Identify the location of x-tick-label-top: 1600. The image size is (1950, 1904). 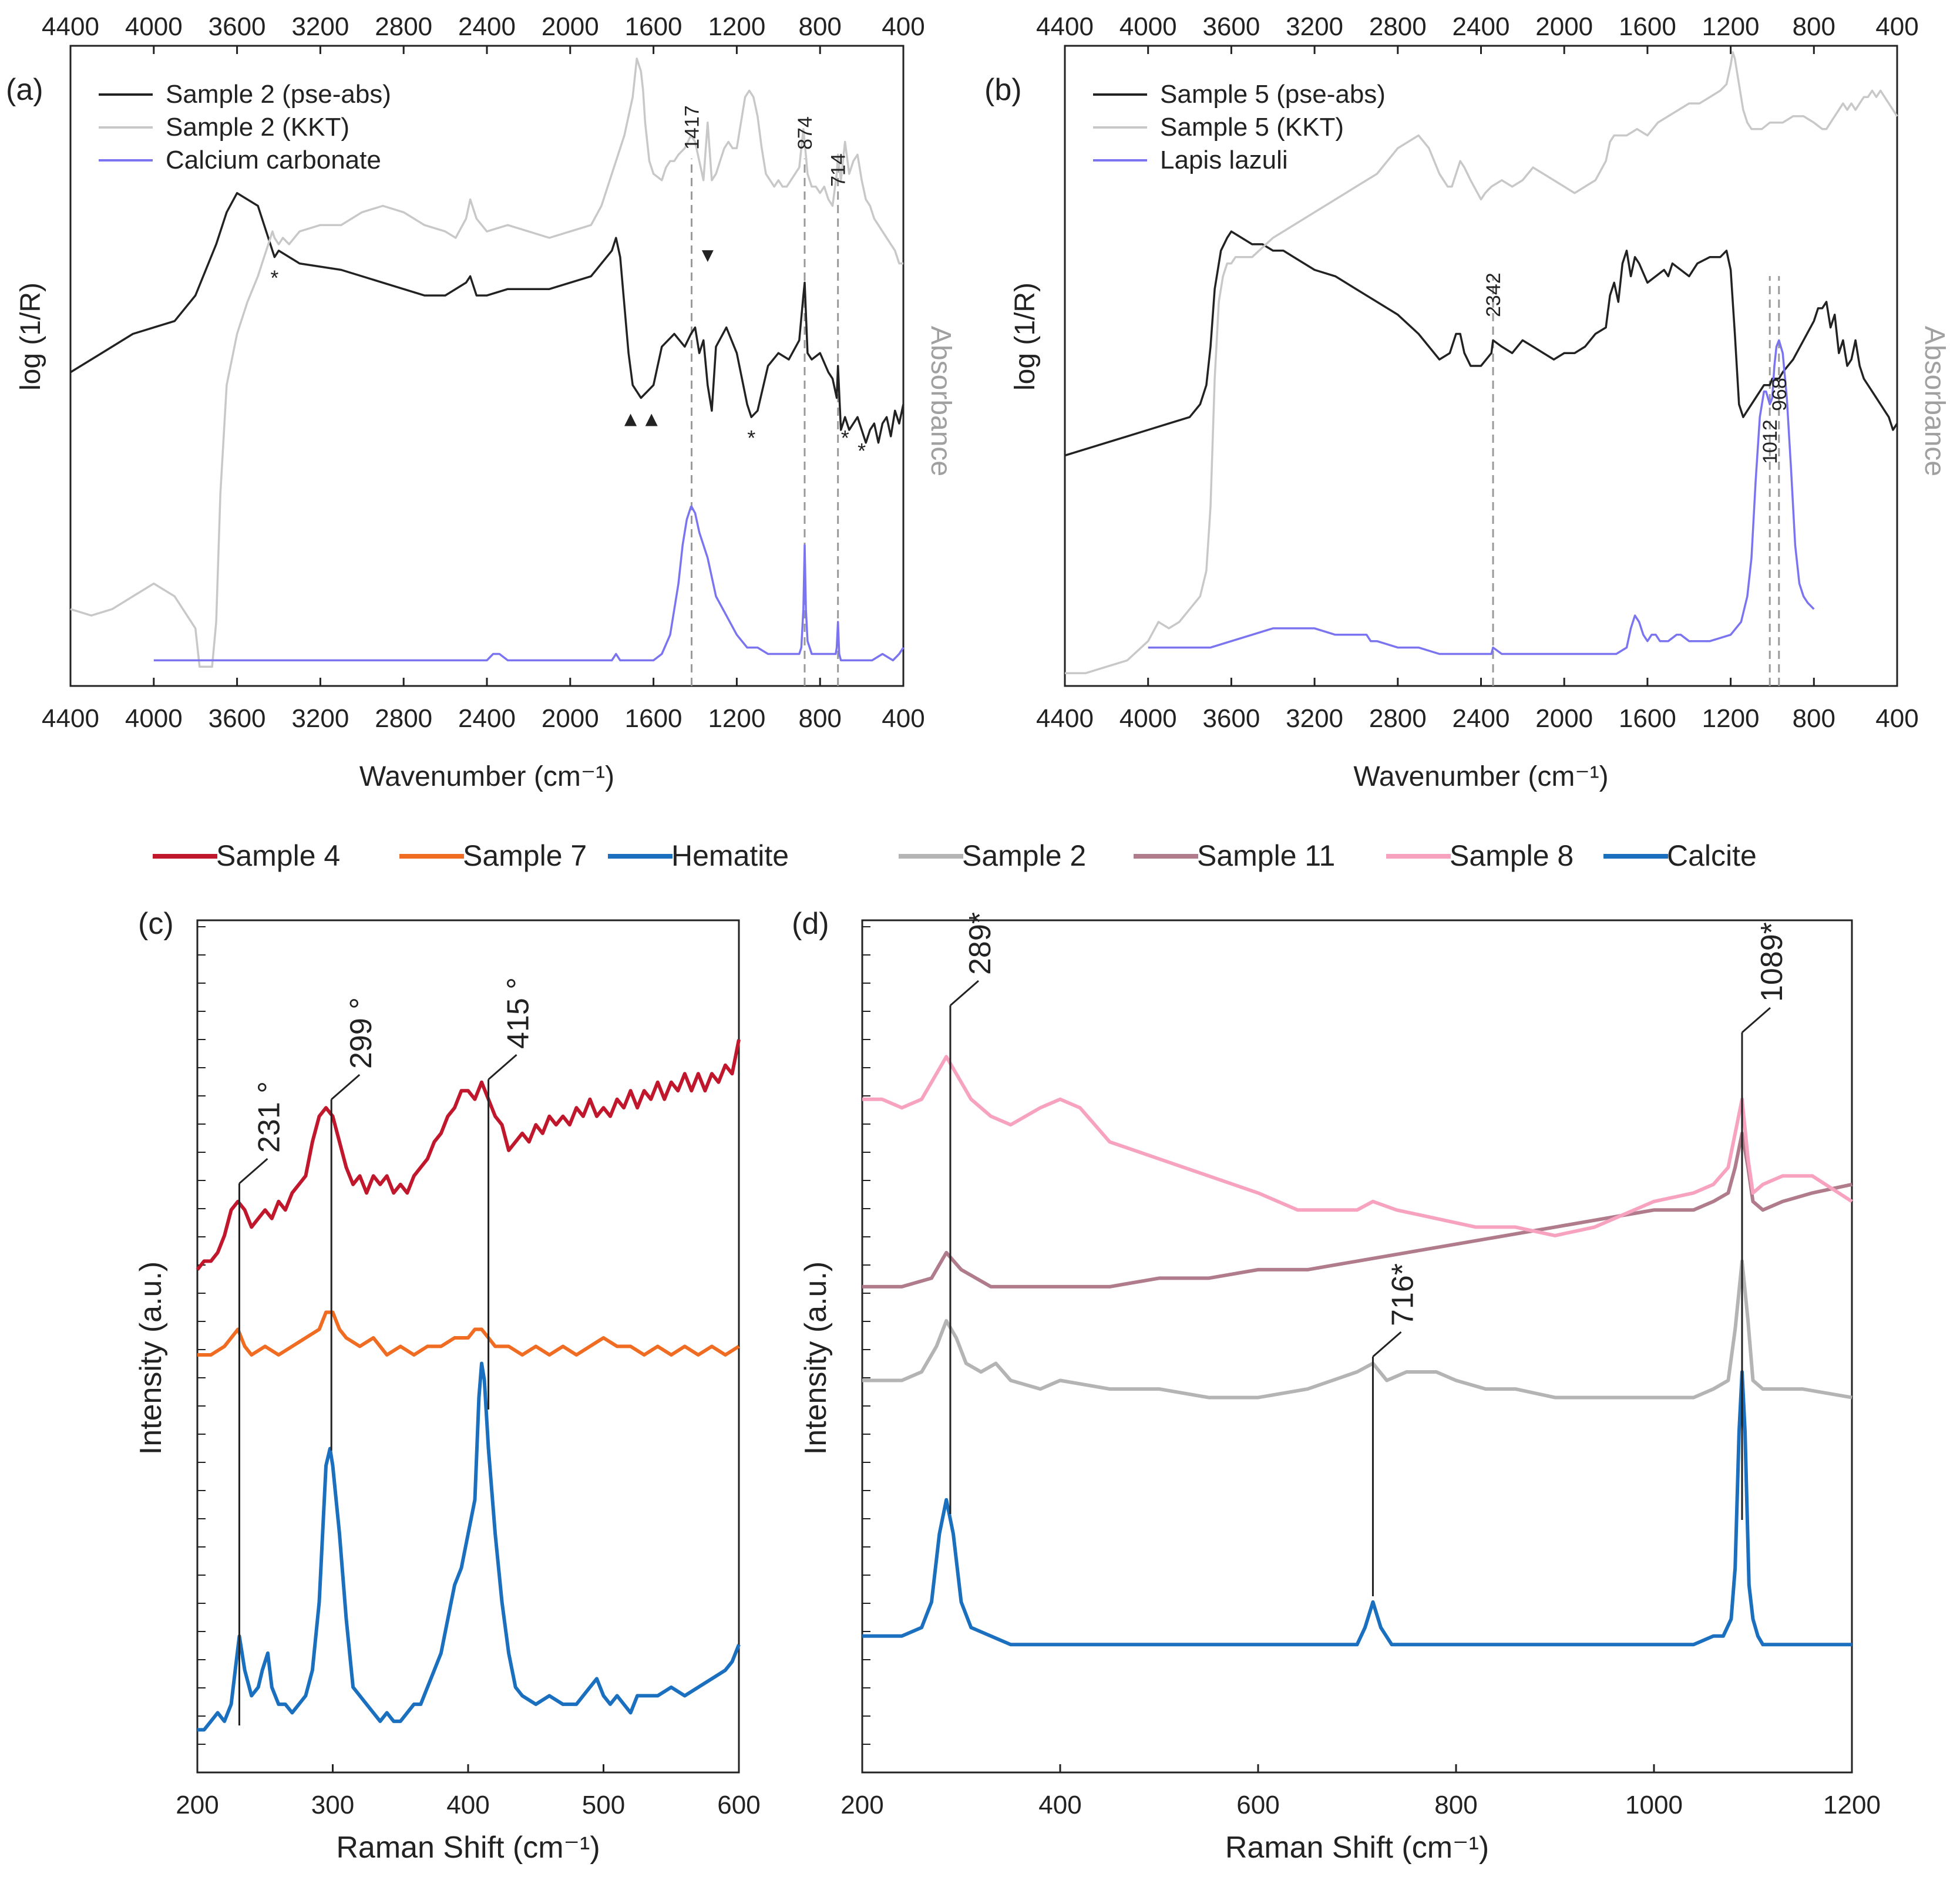
(653, 26).